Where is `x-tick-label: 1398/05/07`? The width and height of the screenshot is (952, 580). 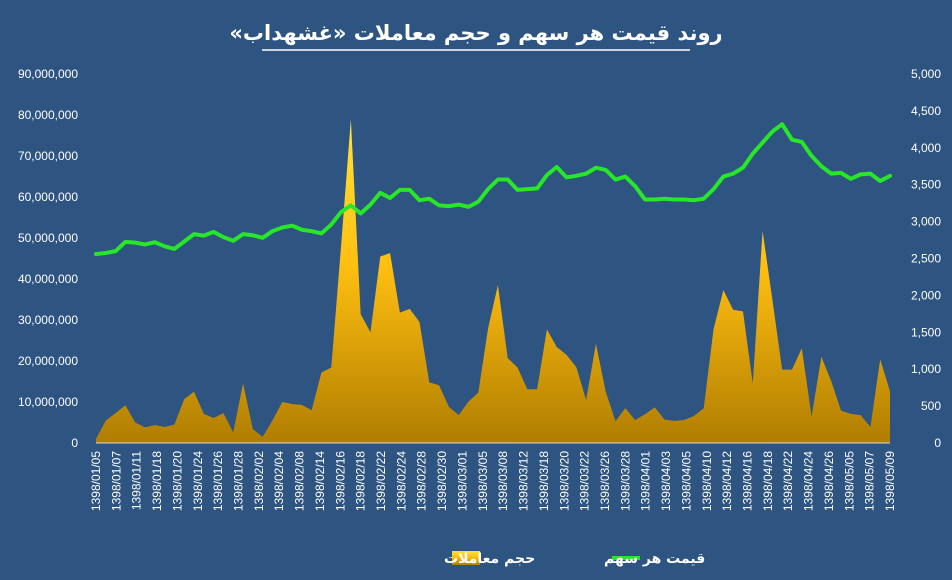
x-tick-label: 1398/05/07 is located at coordinates (870, 481).